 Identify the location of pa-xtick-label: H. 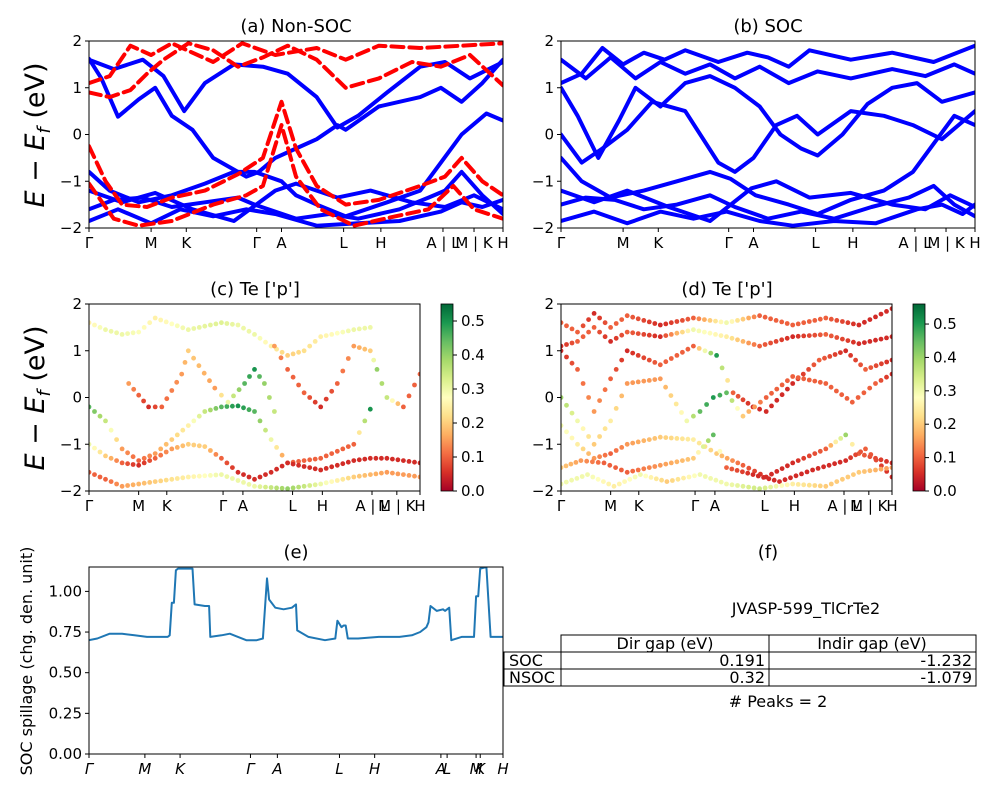
(502, 243).